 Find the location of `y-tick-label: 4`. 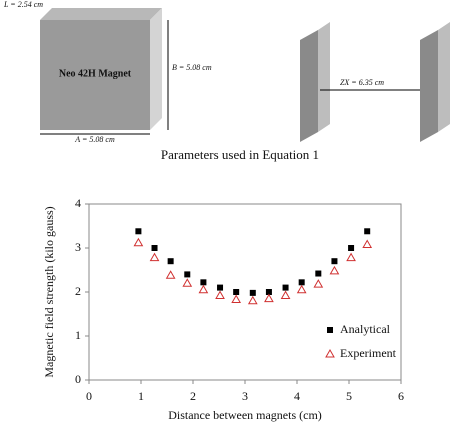

y-tick-label: 4 is located at coordinates (78, 203).